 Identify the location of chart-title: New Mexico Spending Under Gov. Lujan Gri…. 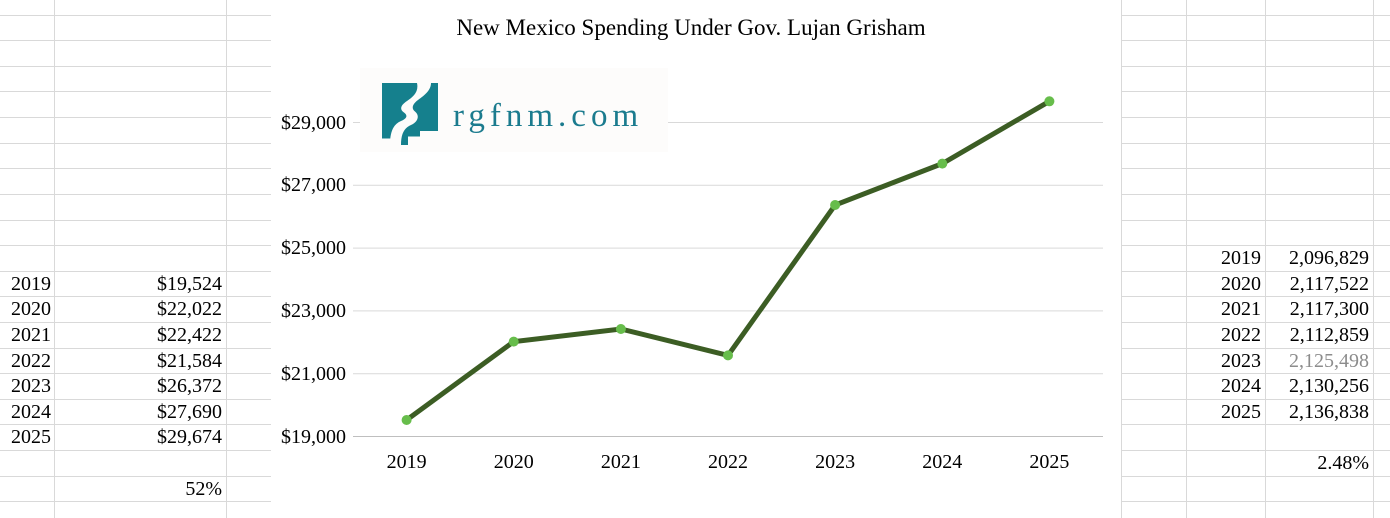
(691, 27).